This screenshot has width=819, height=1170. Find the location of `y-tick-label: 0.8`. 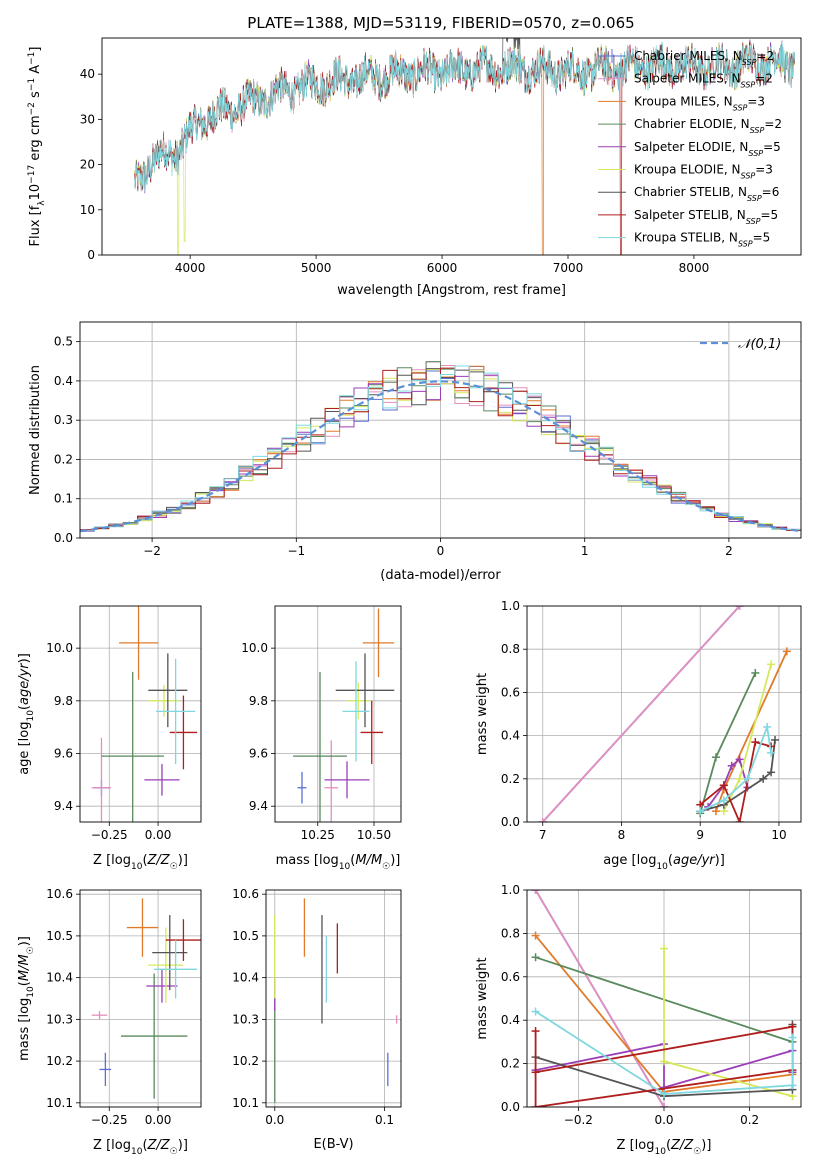

y-tick-label: 0.8 is located at coordinates (510, 933).